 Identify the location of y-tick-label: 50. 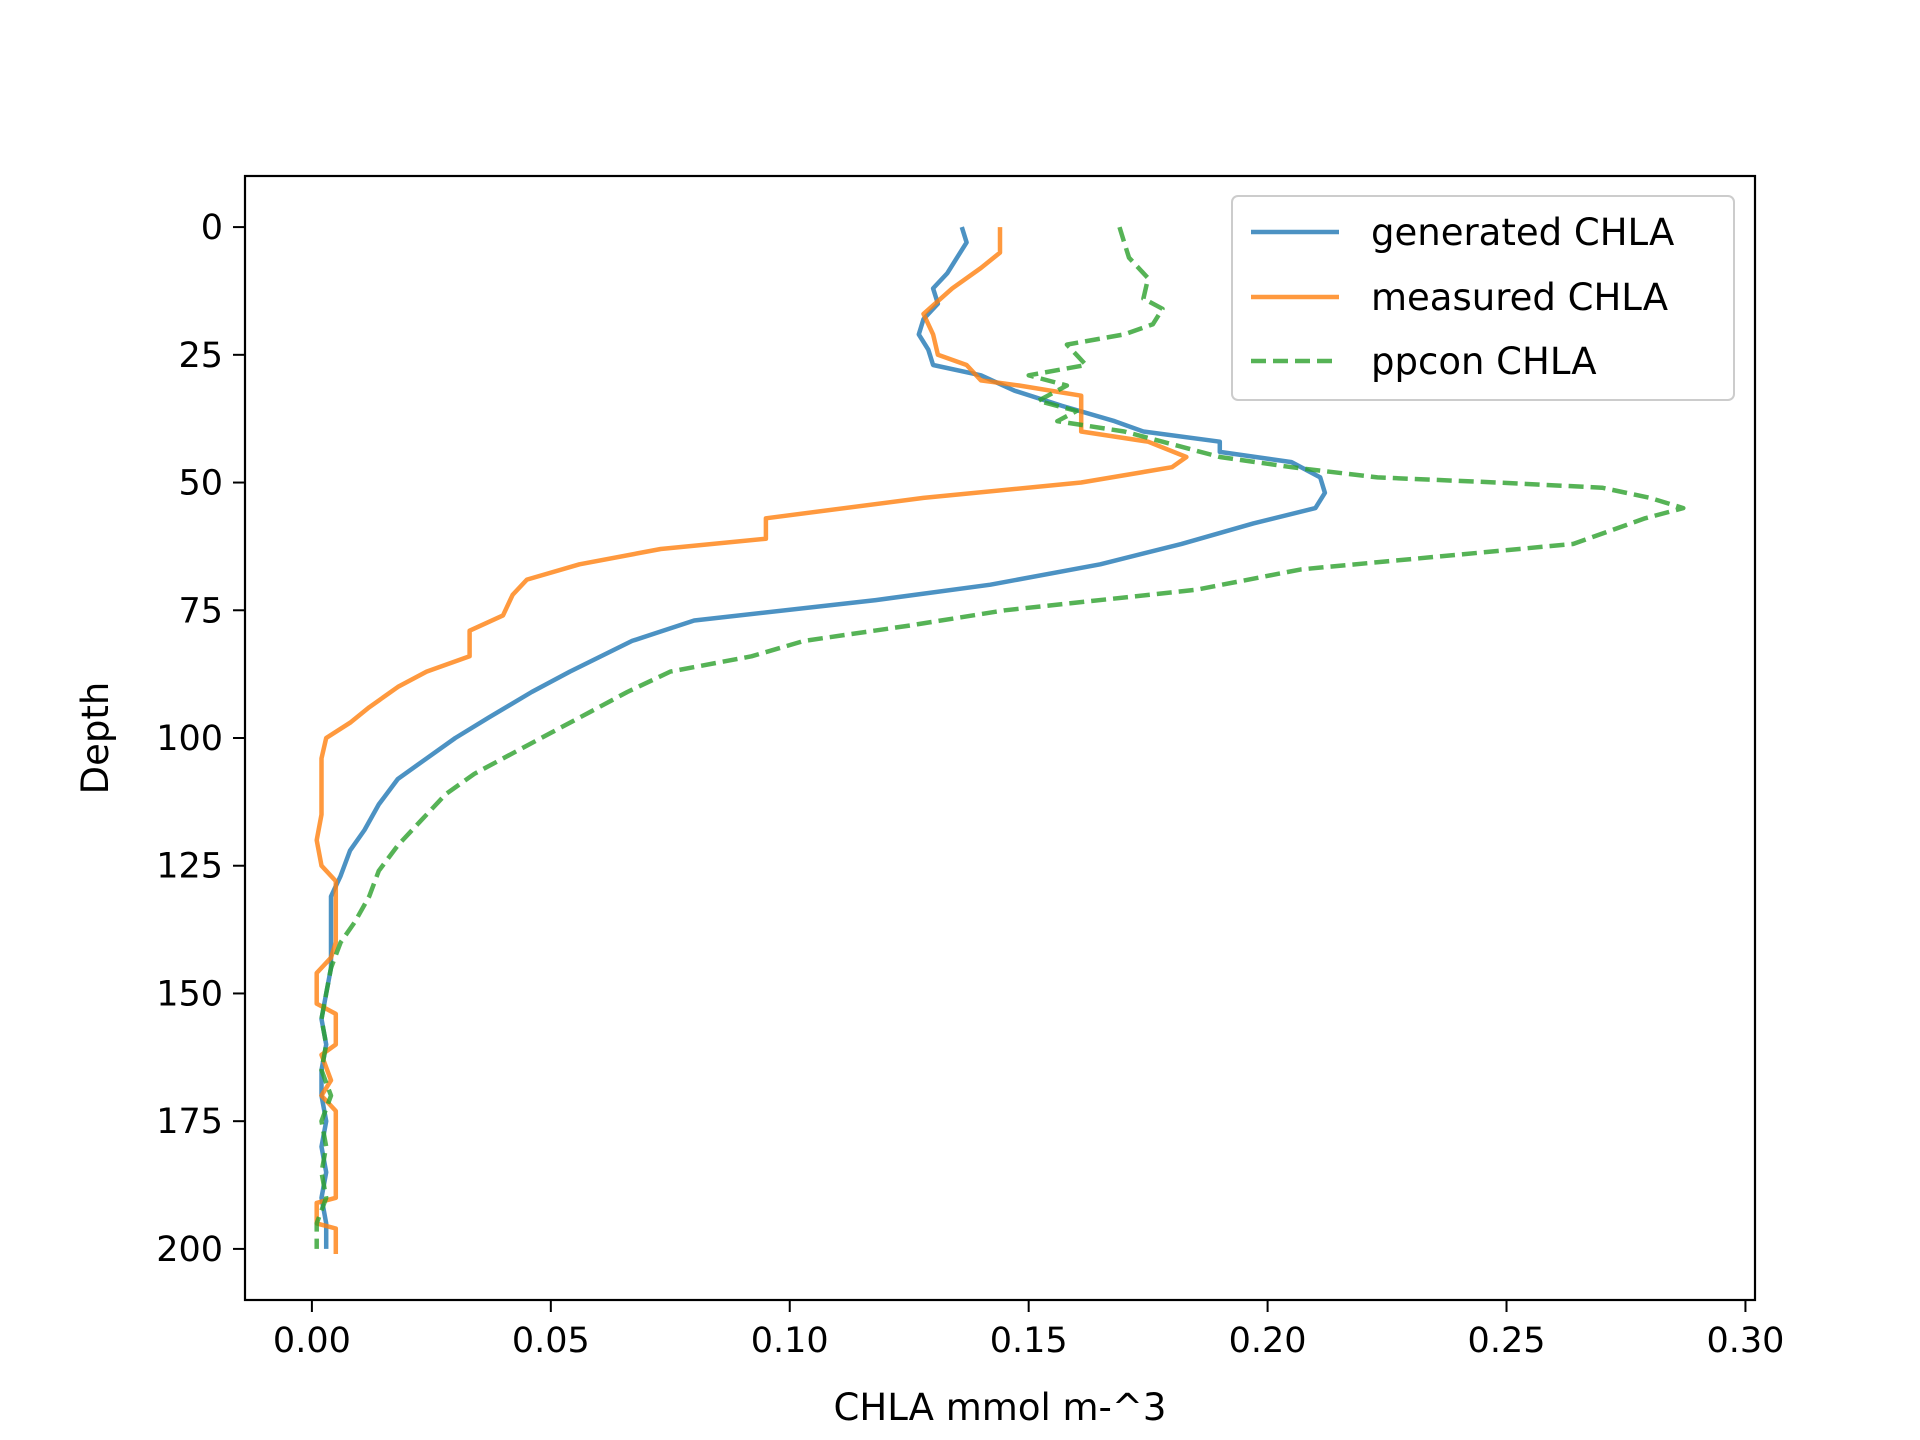
(200, 484).